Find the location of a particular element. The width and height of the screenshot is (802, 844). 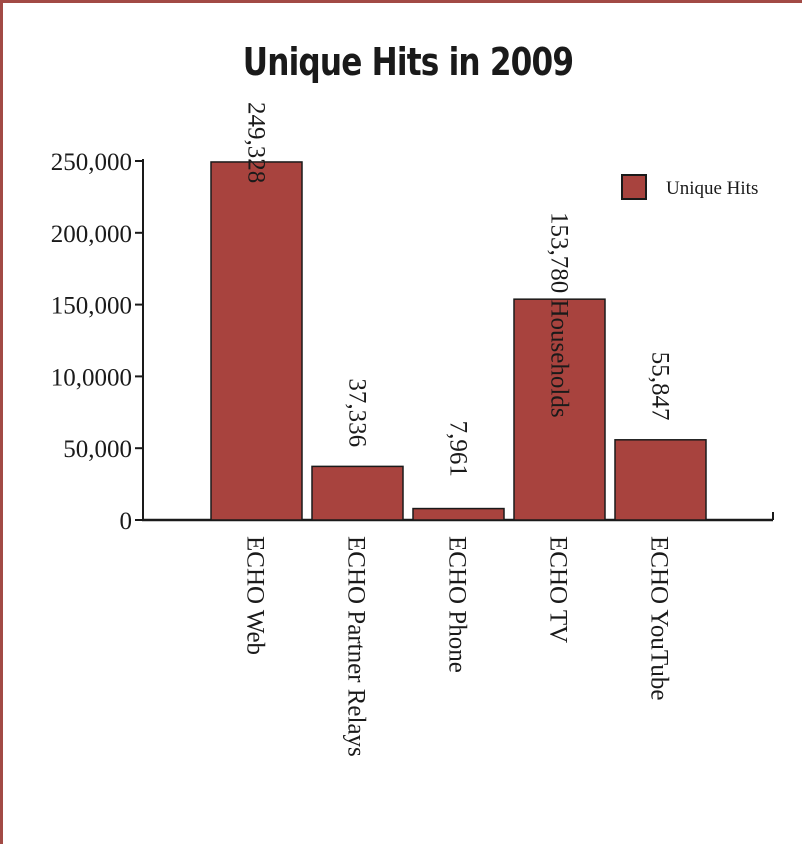

chart-title: Unique Hits in 2009 is located at coordinates (408, 62).